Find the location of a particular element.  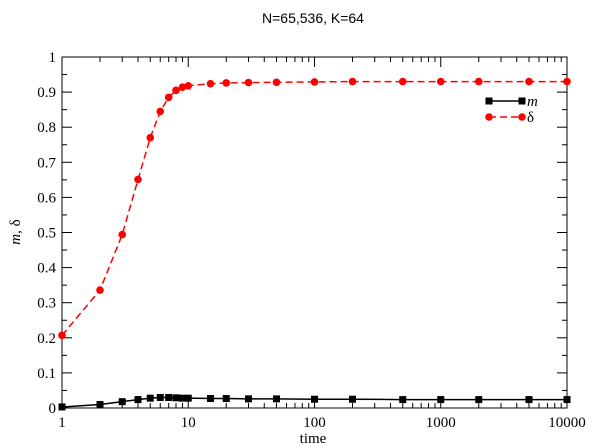

y-tick-label: 0 is located at coordinates (53, 409).